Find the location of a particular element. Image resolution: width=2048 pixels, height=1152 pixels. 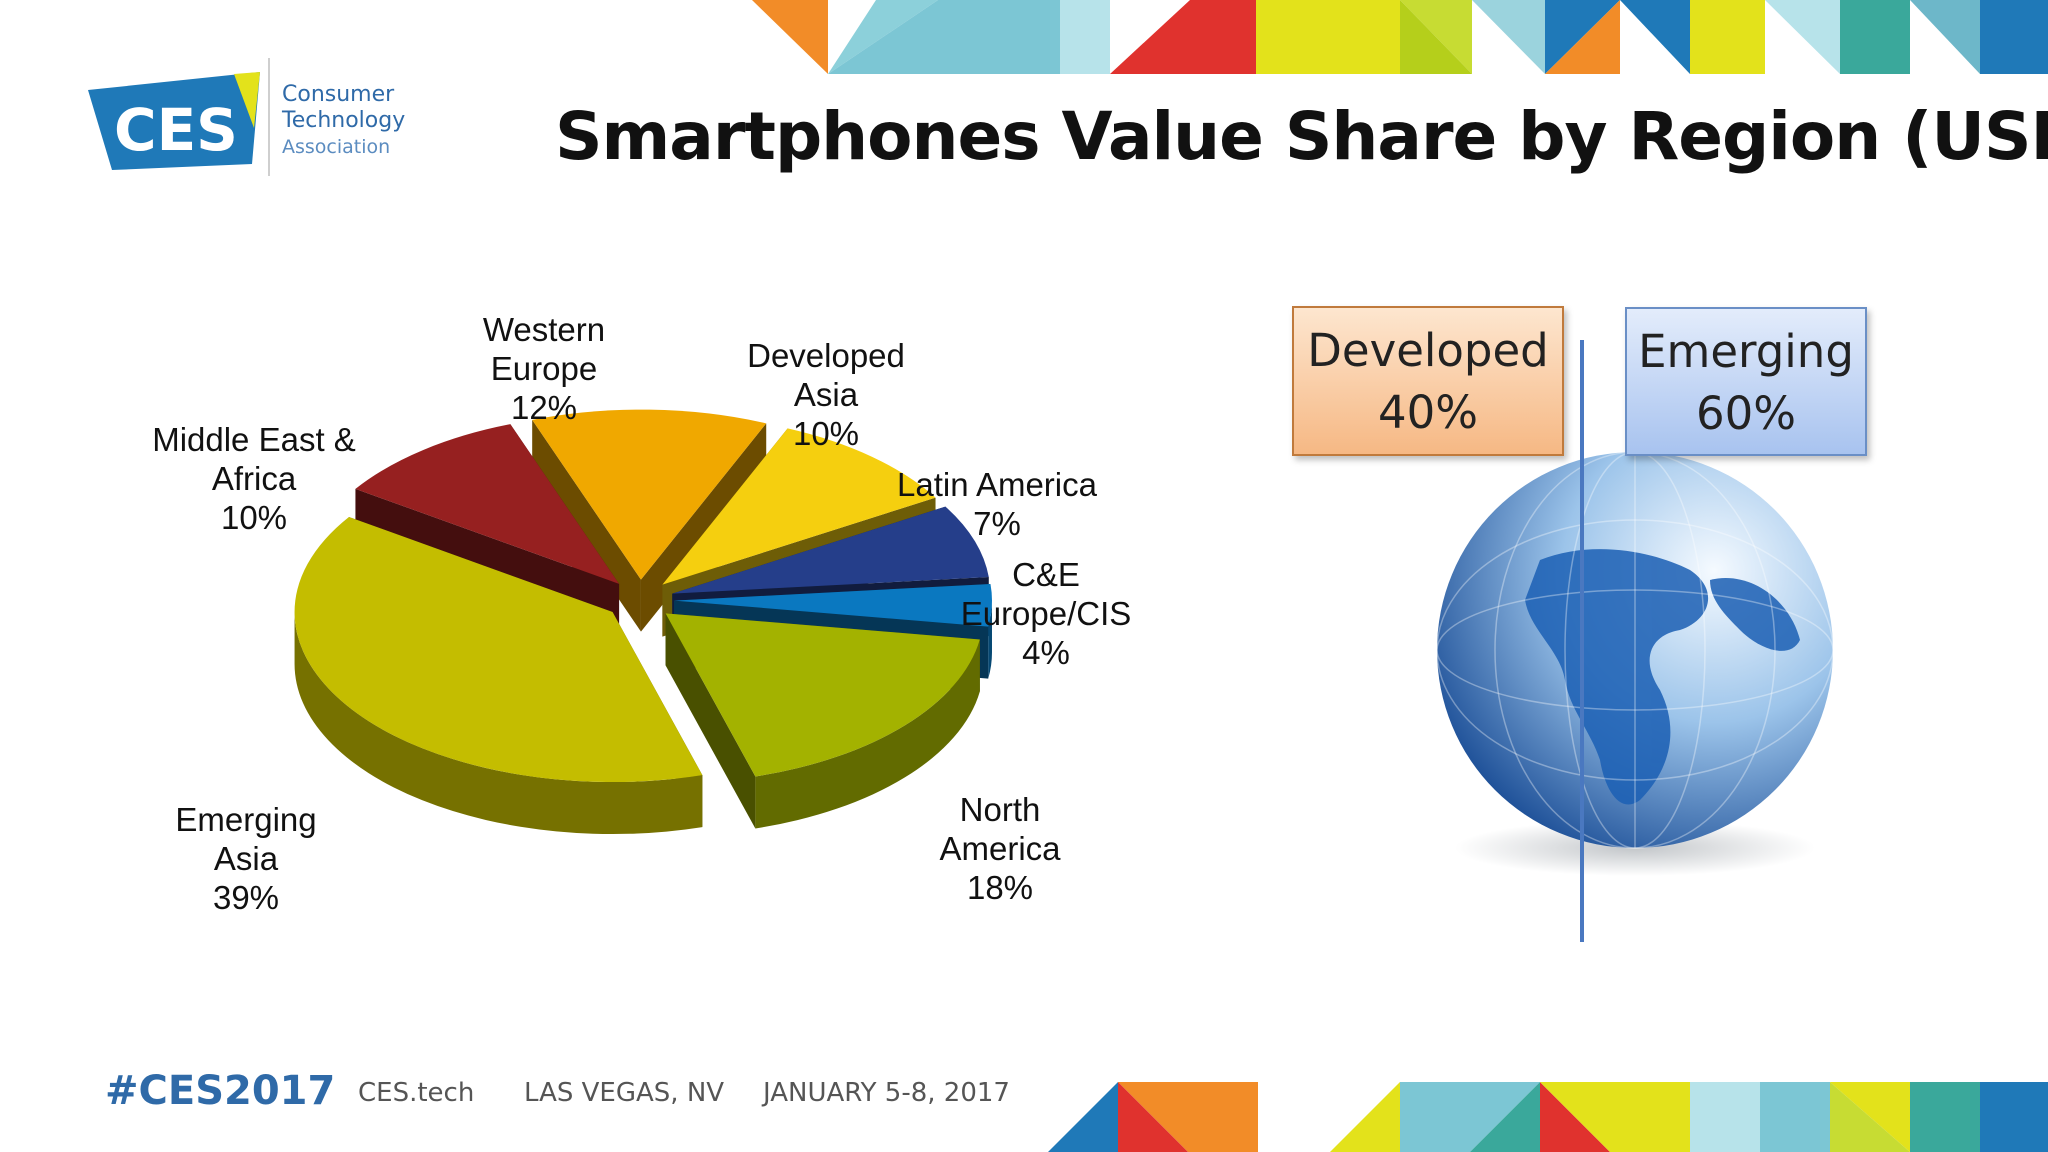

globe-icon is located at coordinates (1635, 663).